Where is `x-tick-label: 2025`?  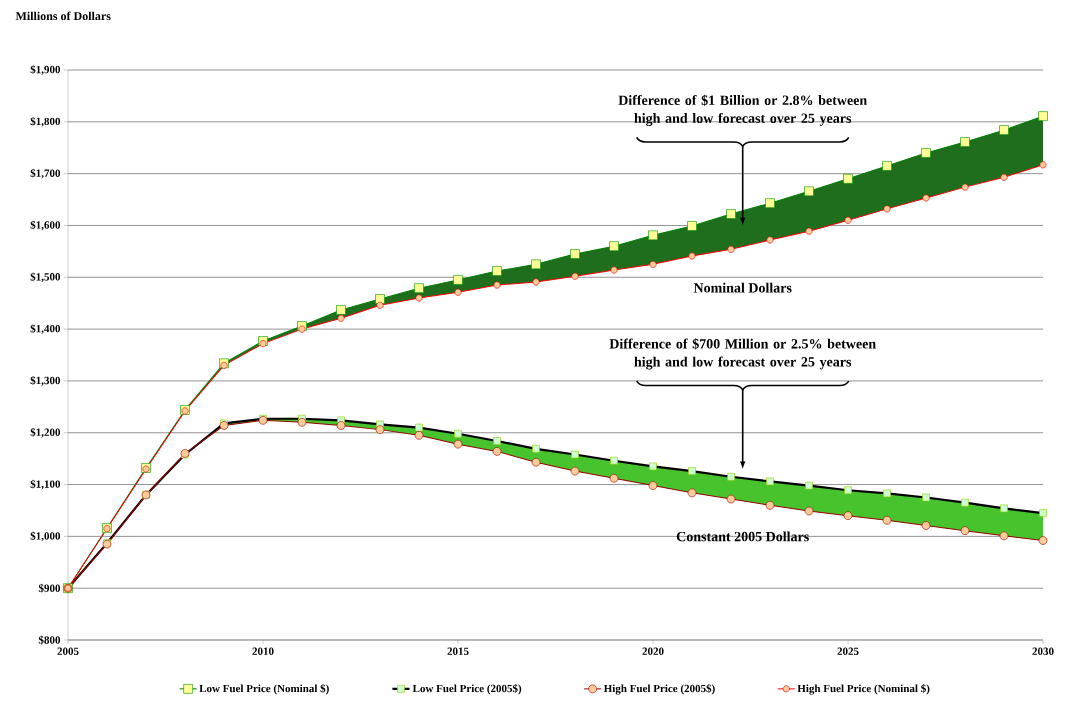
x-tick-label: 2025 is located at coordinates (848, 651).